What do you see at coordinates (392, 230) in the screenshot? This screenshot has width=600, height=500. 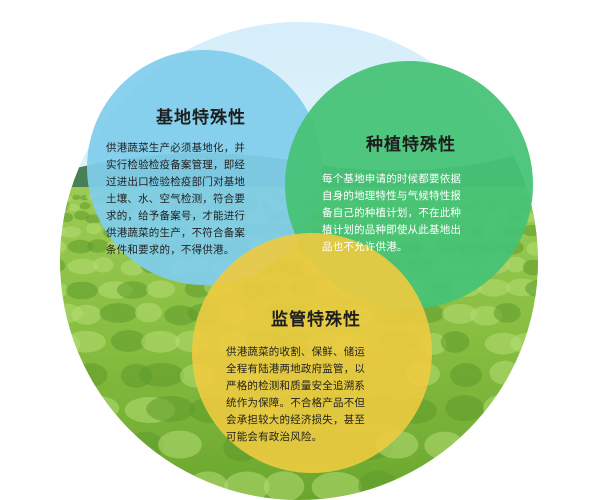 I see `planting-line: 植计划的品种即使从此基地出` at bounding box center [392, 230].